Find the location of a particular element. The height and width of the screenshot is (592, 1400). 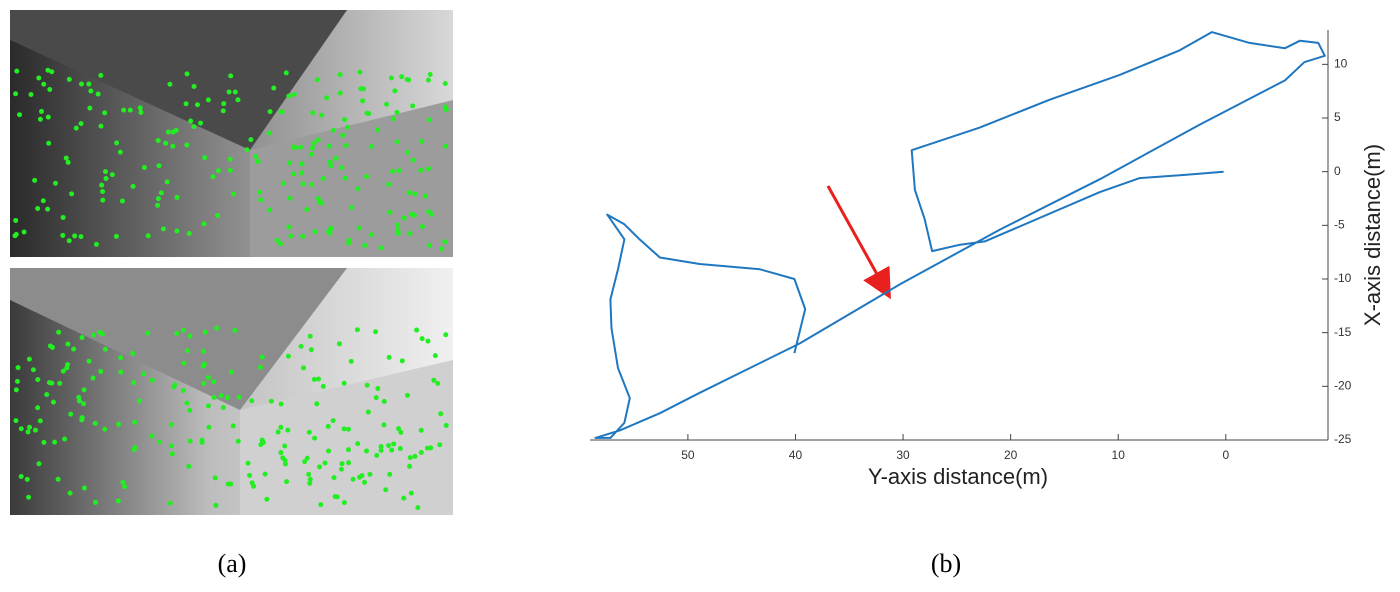

ceiling is located at coordinates (178, 80).